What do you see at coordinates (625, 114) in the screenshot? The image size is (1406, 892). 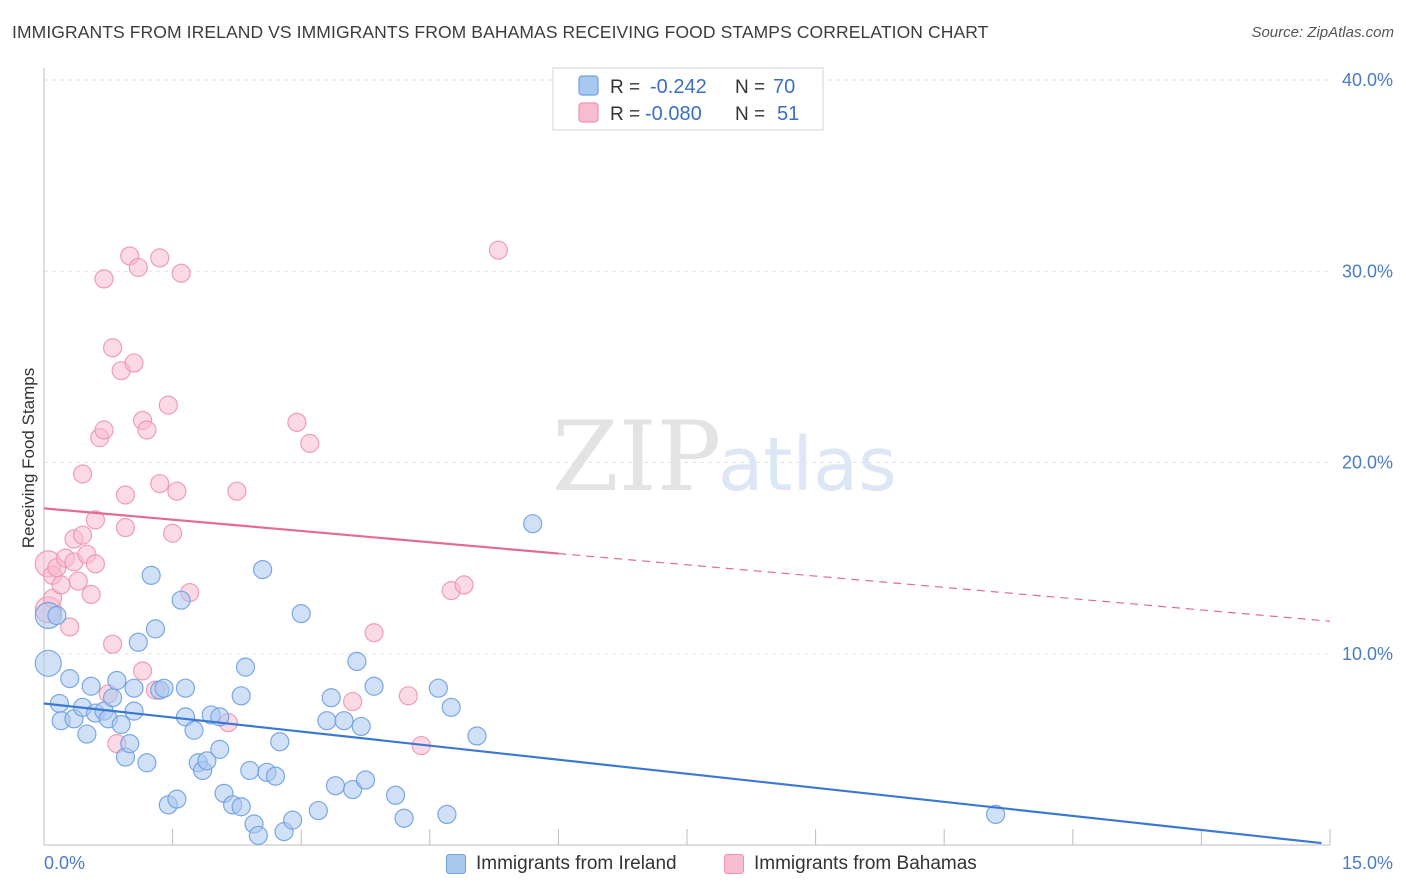 I see `legend-r-label-bahamas: R =` at bounding box center [625, 114].